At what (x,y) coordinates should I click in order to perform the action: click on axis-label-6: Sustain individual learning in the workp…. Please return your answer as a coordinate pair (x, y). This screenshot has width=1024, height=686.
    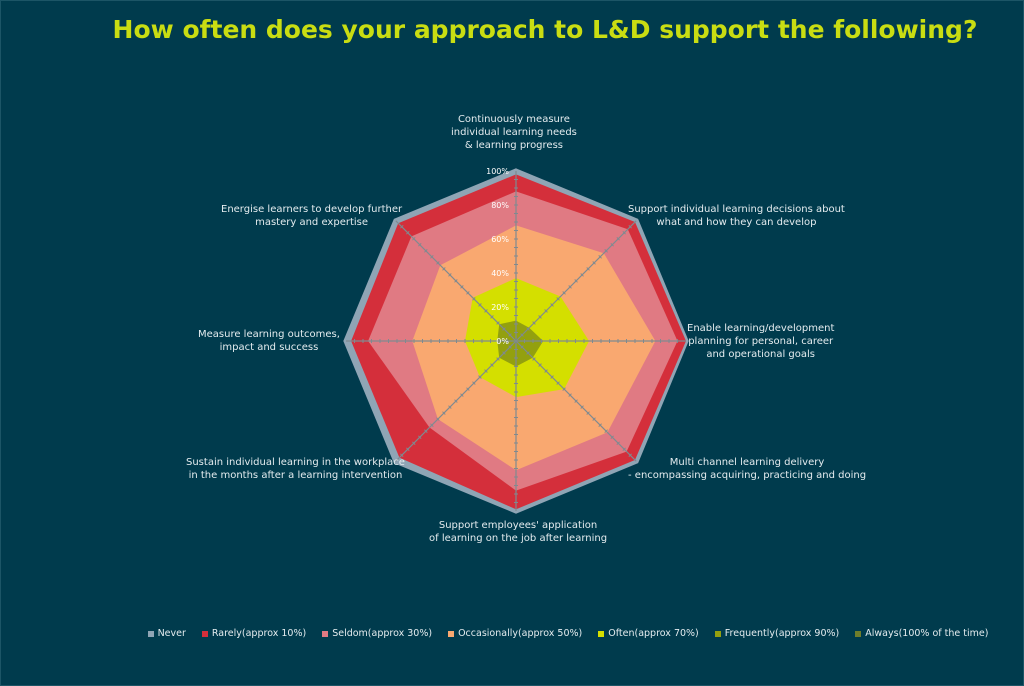
    Looking at the image, I should click on (295, 469).